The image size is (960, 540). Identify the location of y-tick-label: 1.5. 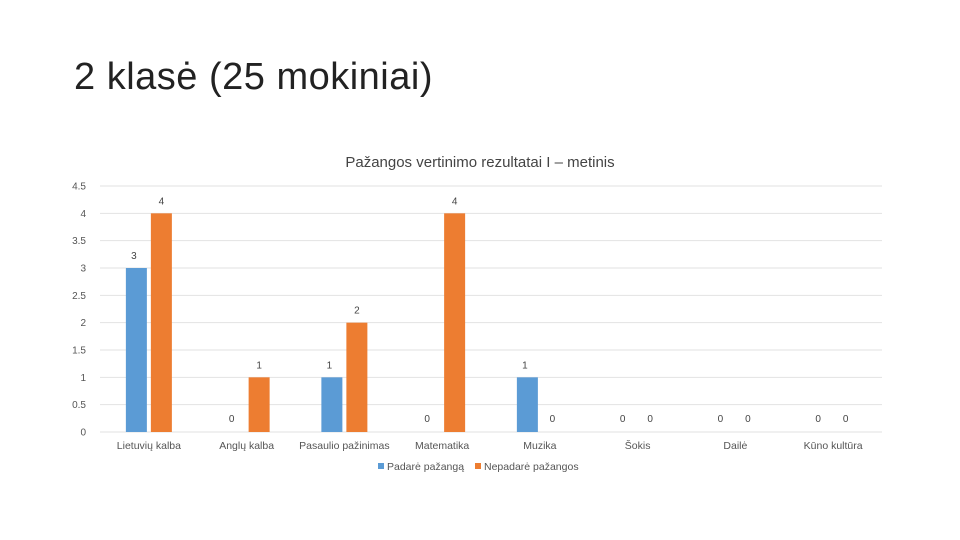
(79, 351).